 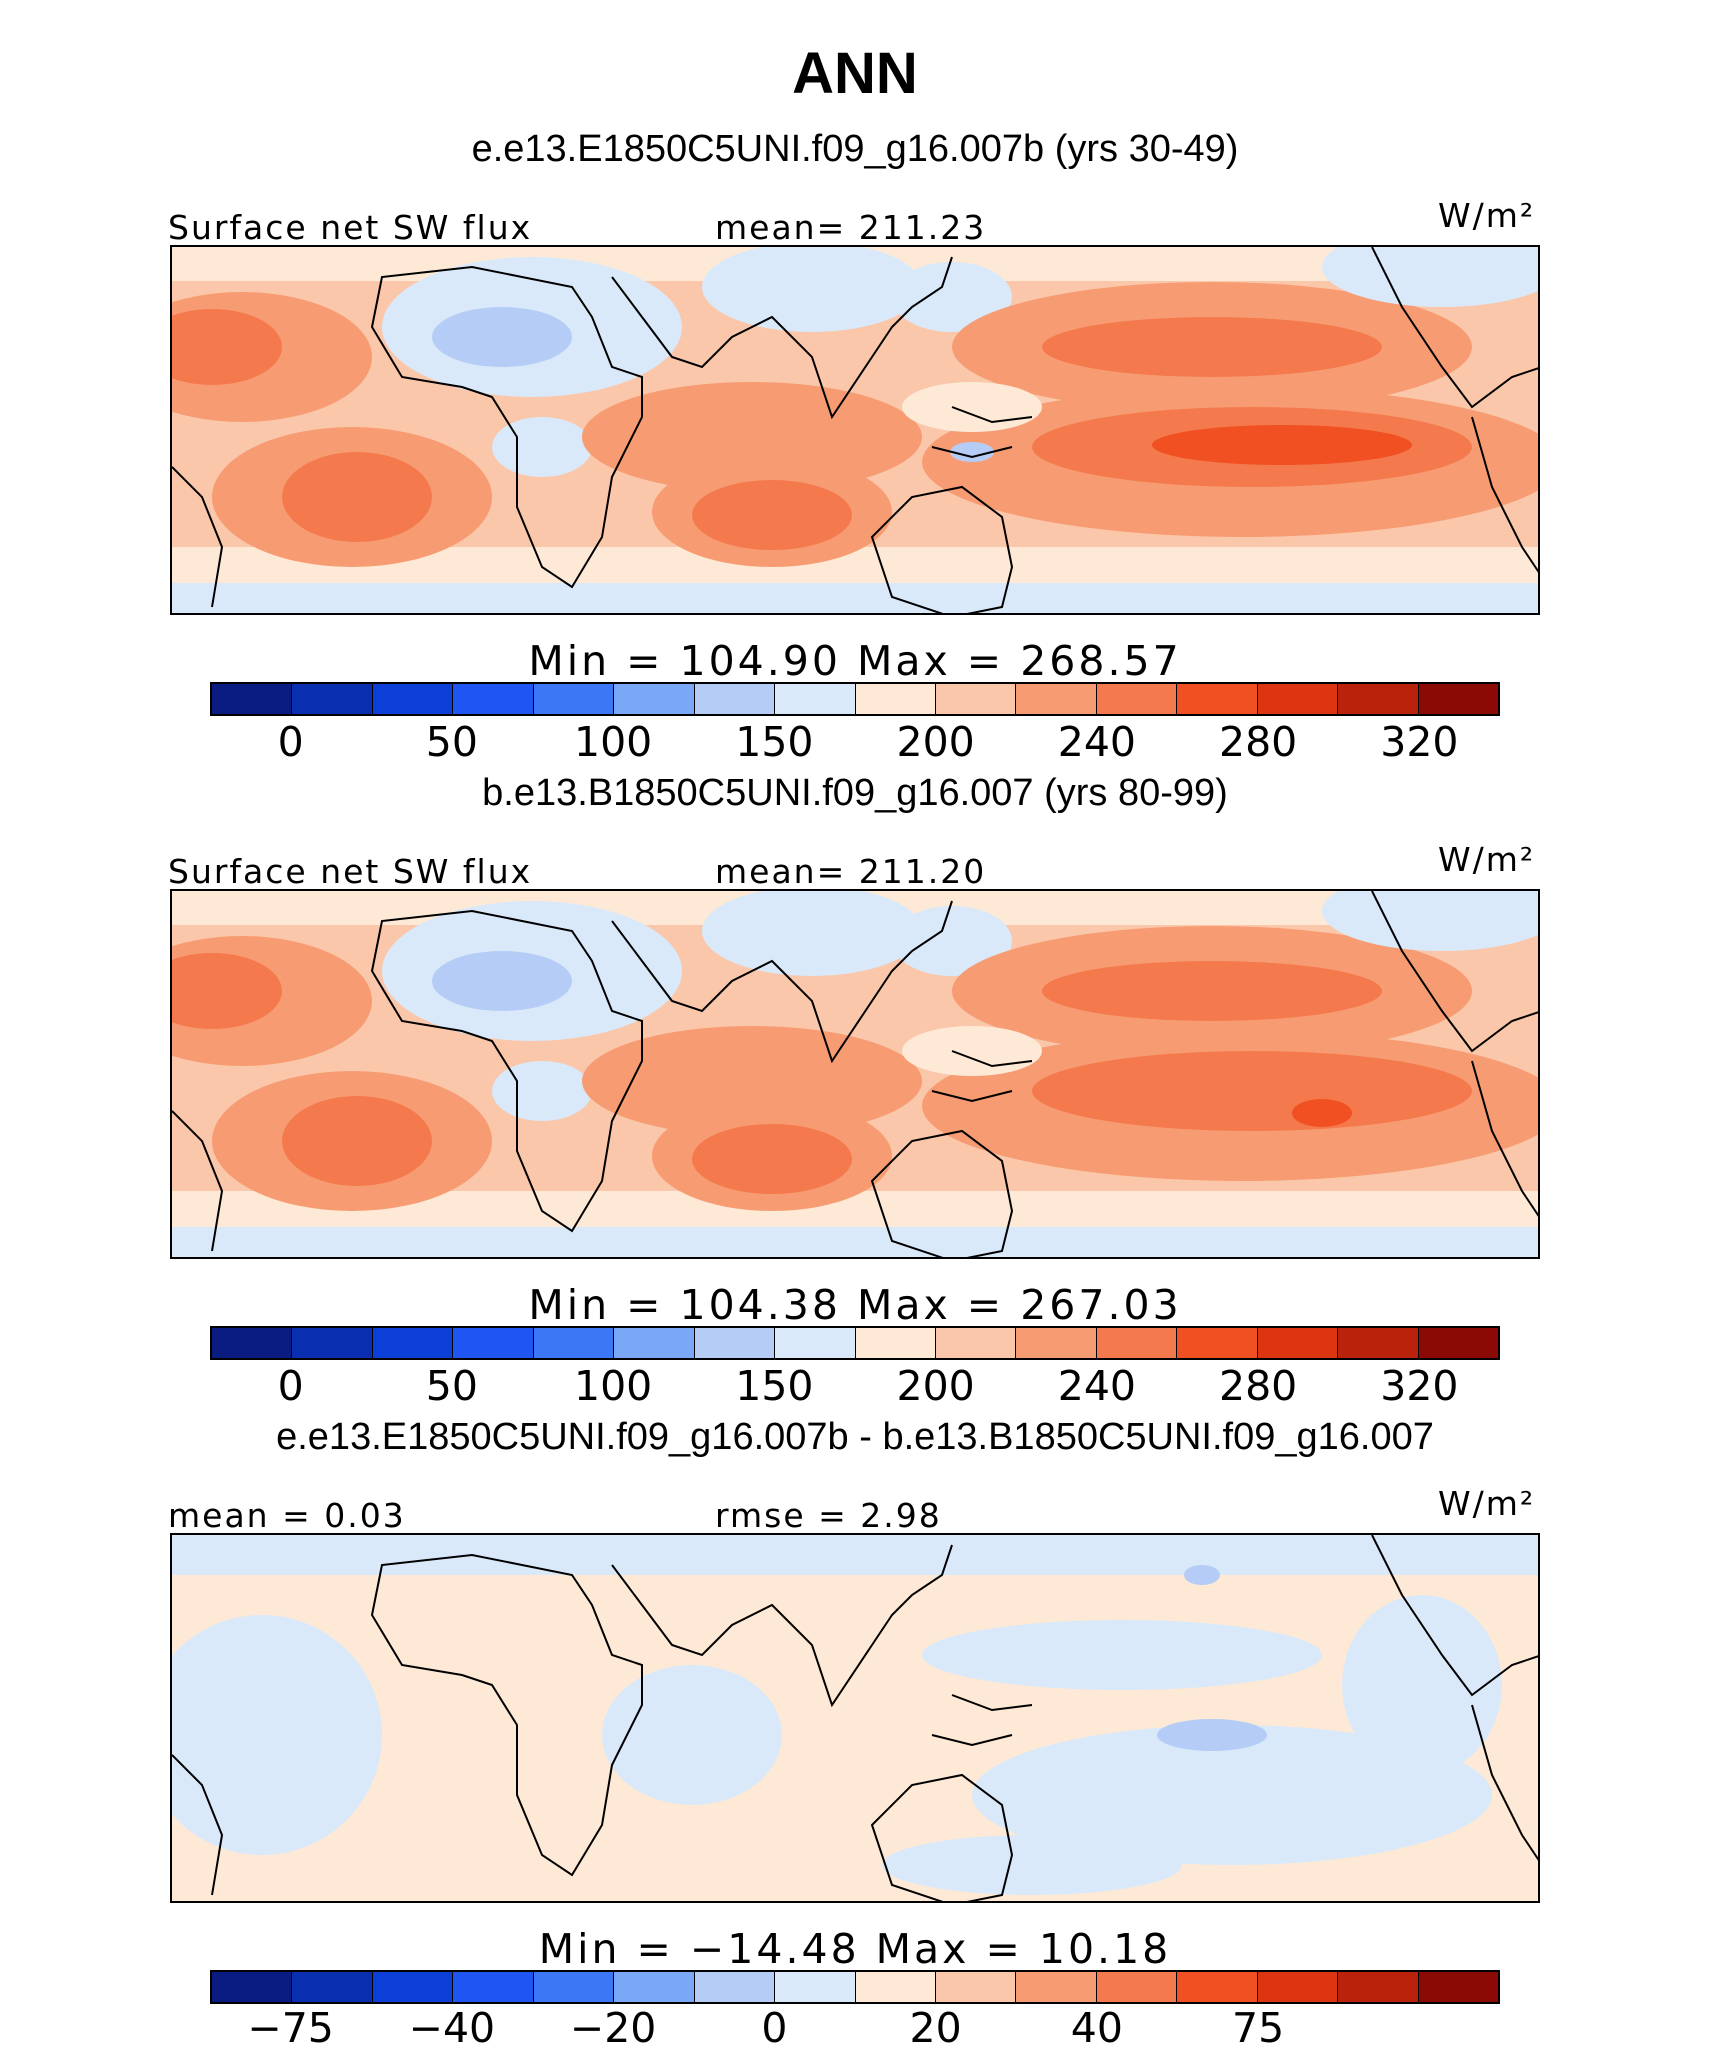 I want to click on panel-2-colorbar, so click(x=855, y=1343).